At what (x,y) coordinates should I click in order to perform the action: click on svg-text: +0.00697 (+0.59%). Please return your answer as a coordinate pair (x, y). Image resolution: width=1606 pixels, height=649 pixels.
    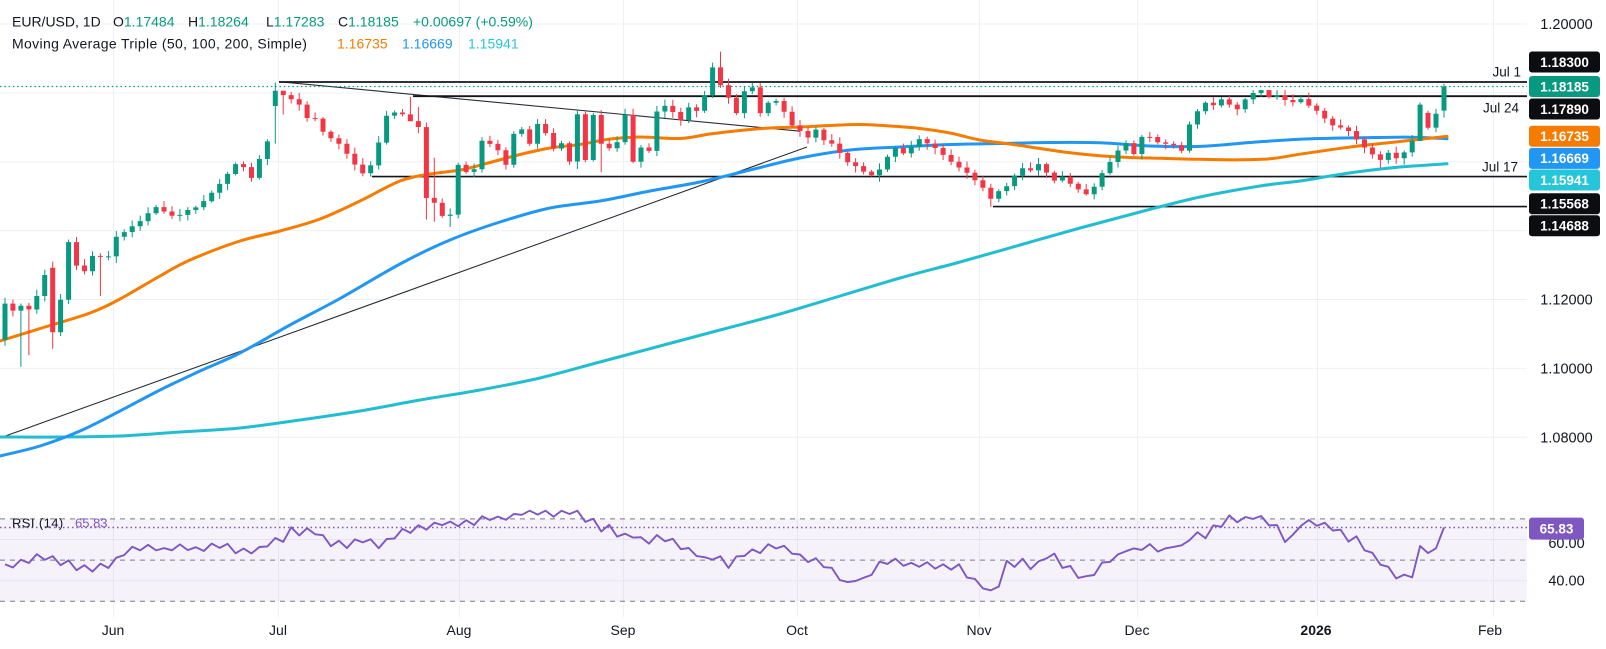
    Looking at the image, I should click on (473, 22).